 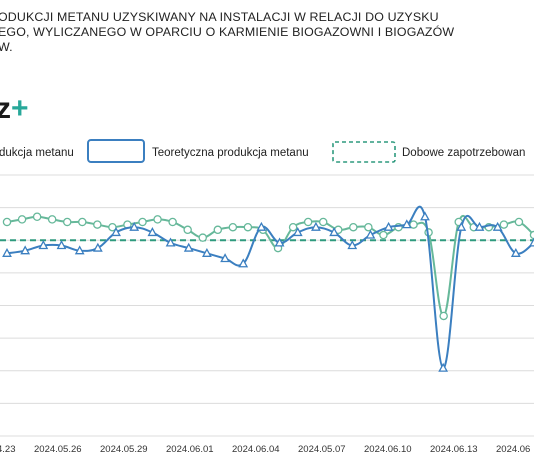 What do you see at coordinates (388, 449) in the screenshot?
I see `x-tick-label: 2024.06.10` at bounding box center [388, 449].